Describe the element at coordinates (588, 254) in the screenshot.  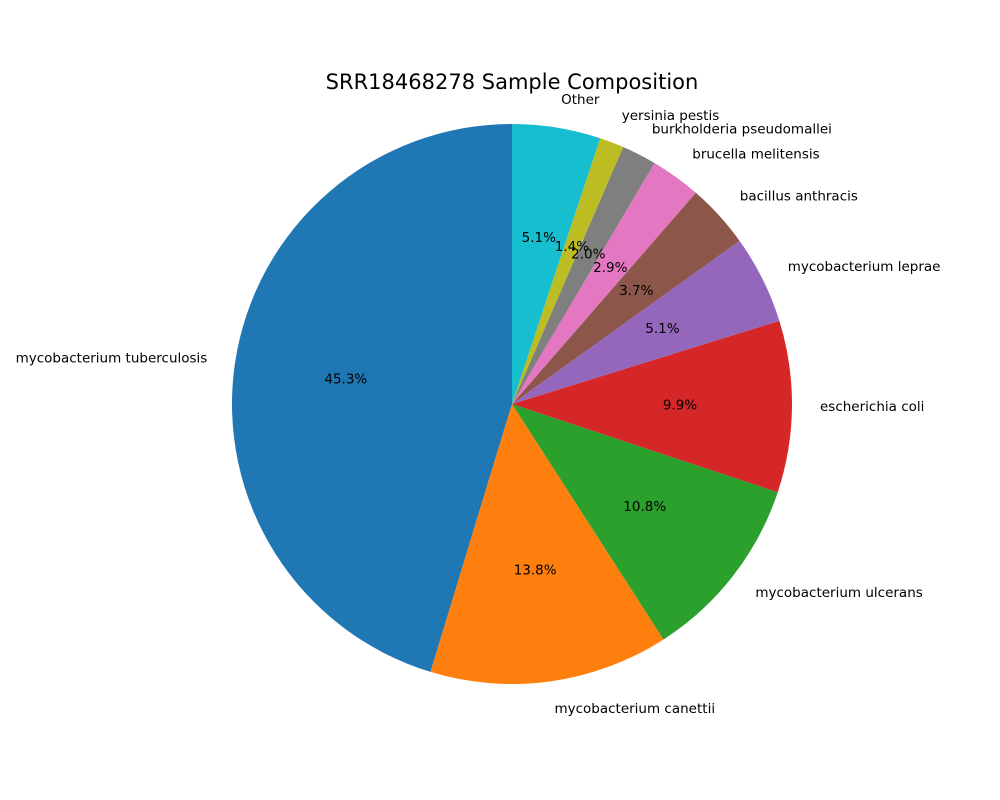
I see `slice-percent-label: 2.0%` at that location.